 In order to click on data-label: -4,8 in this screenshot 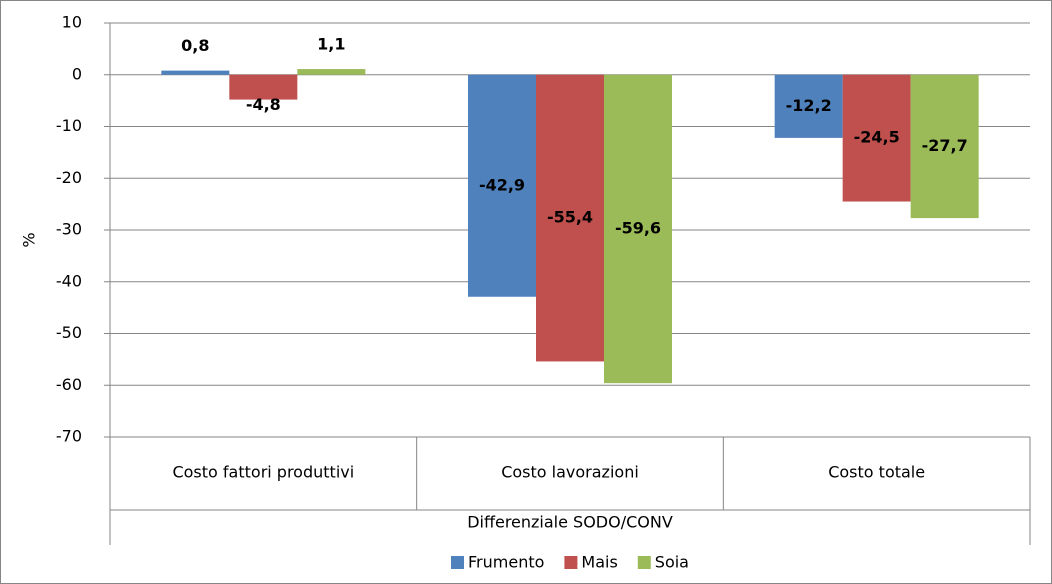, I will do `click(263, 104)`.